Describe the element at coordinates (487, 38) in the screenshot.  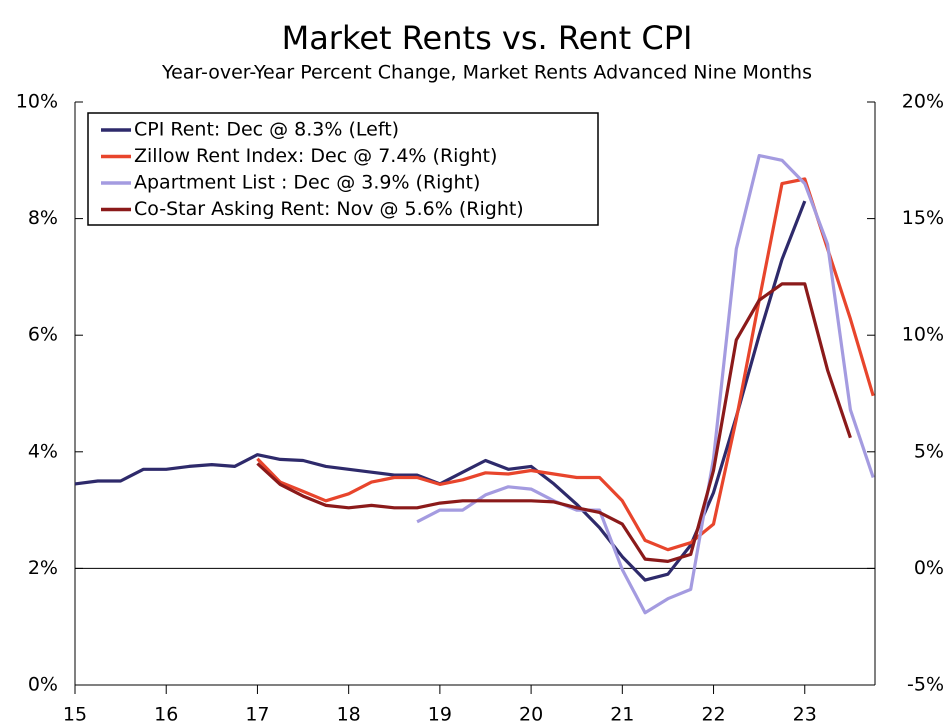
I see `chart-title: Market Rents vs. Rent CPI` at that location.